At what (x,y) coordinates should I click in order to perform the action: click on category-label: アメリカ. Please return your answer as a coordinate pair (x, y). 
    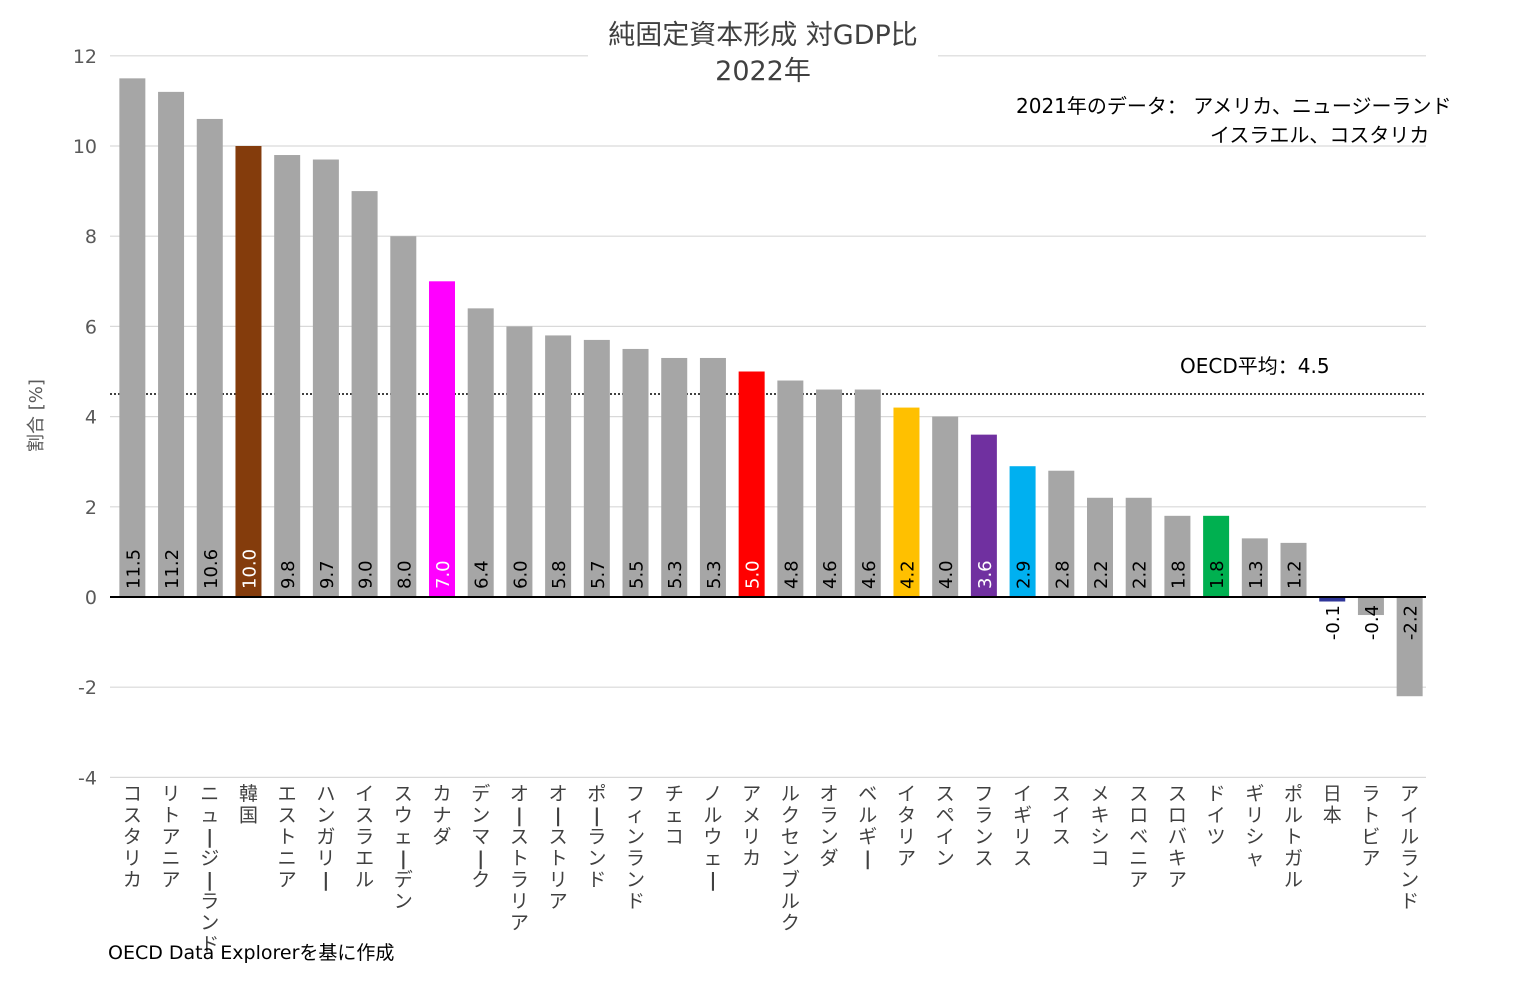
    Looking at the image, I should click on (751, 826).